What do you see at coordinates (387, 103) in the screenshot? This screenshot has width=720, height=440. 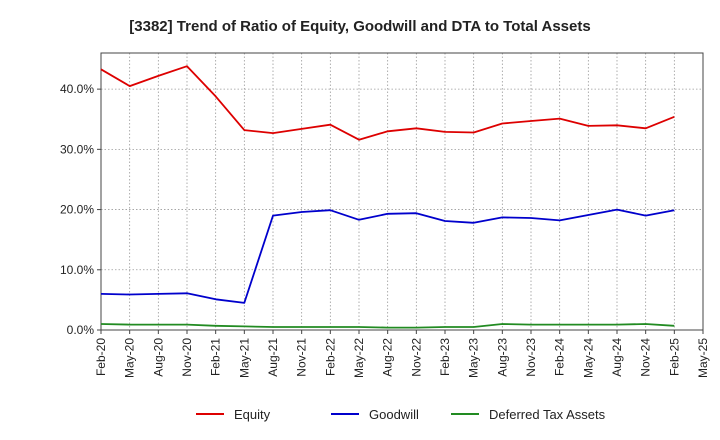 I see `series-line-equity` at bounding box center [387, 103].